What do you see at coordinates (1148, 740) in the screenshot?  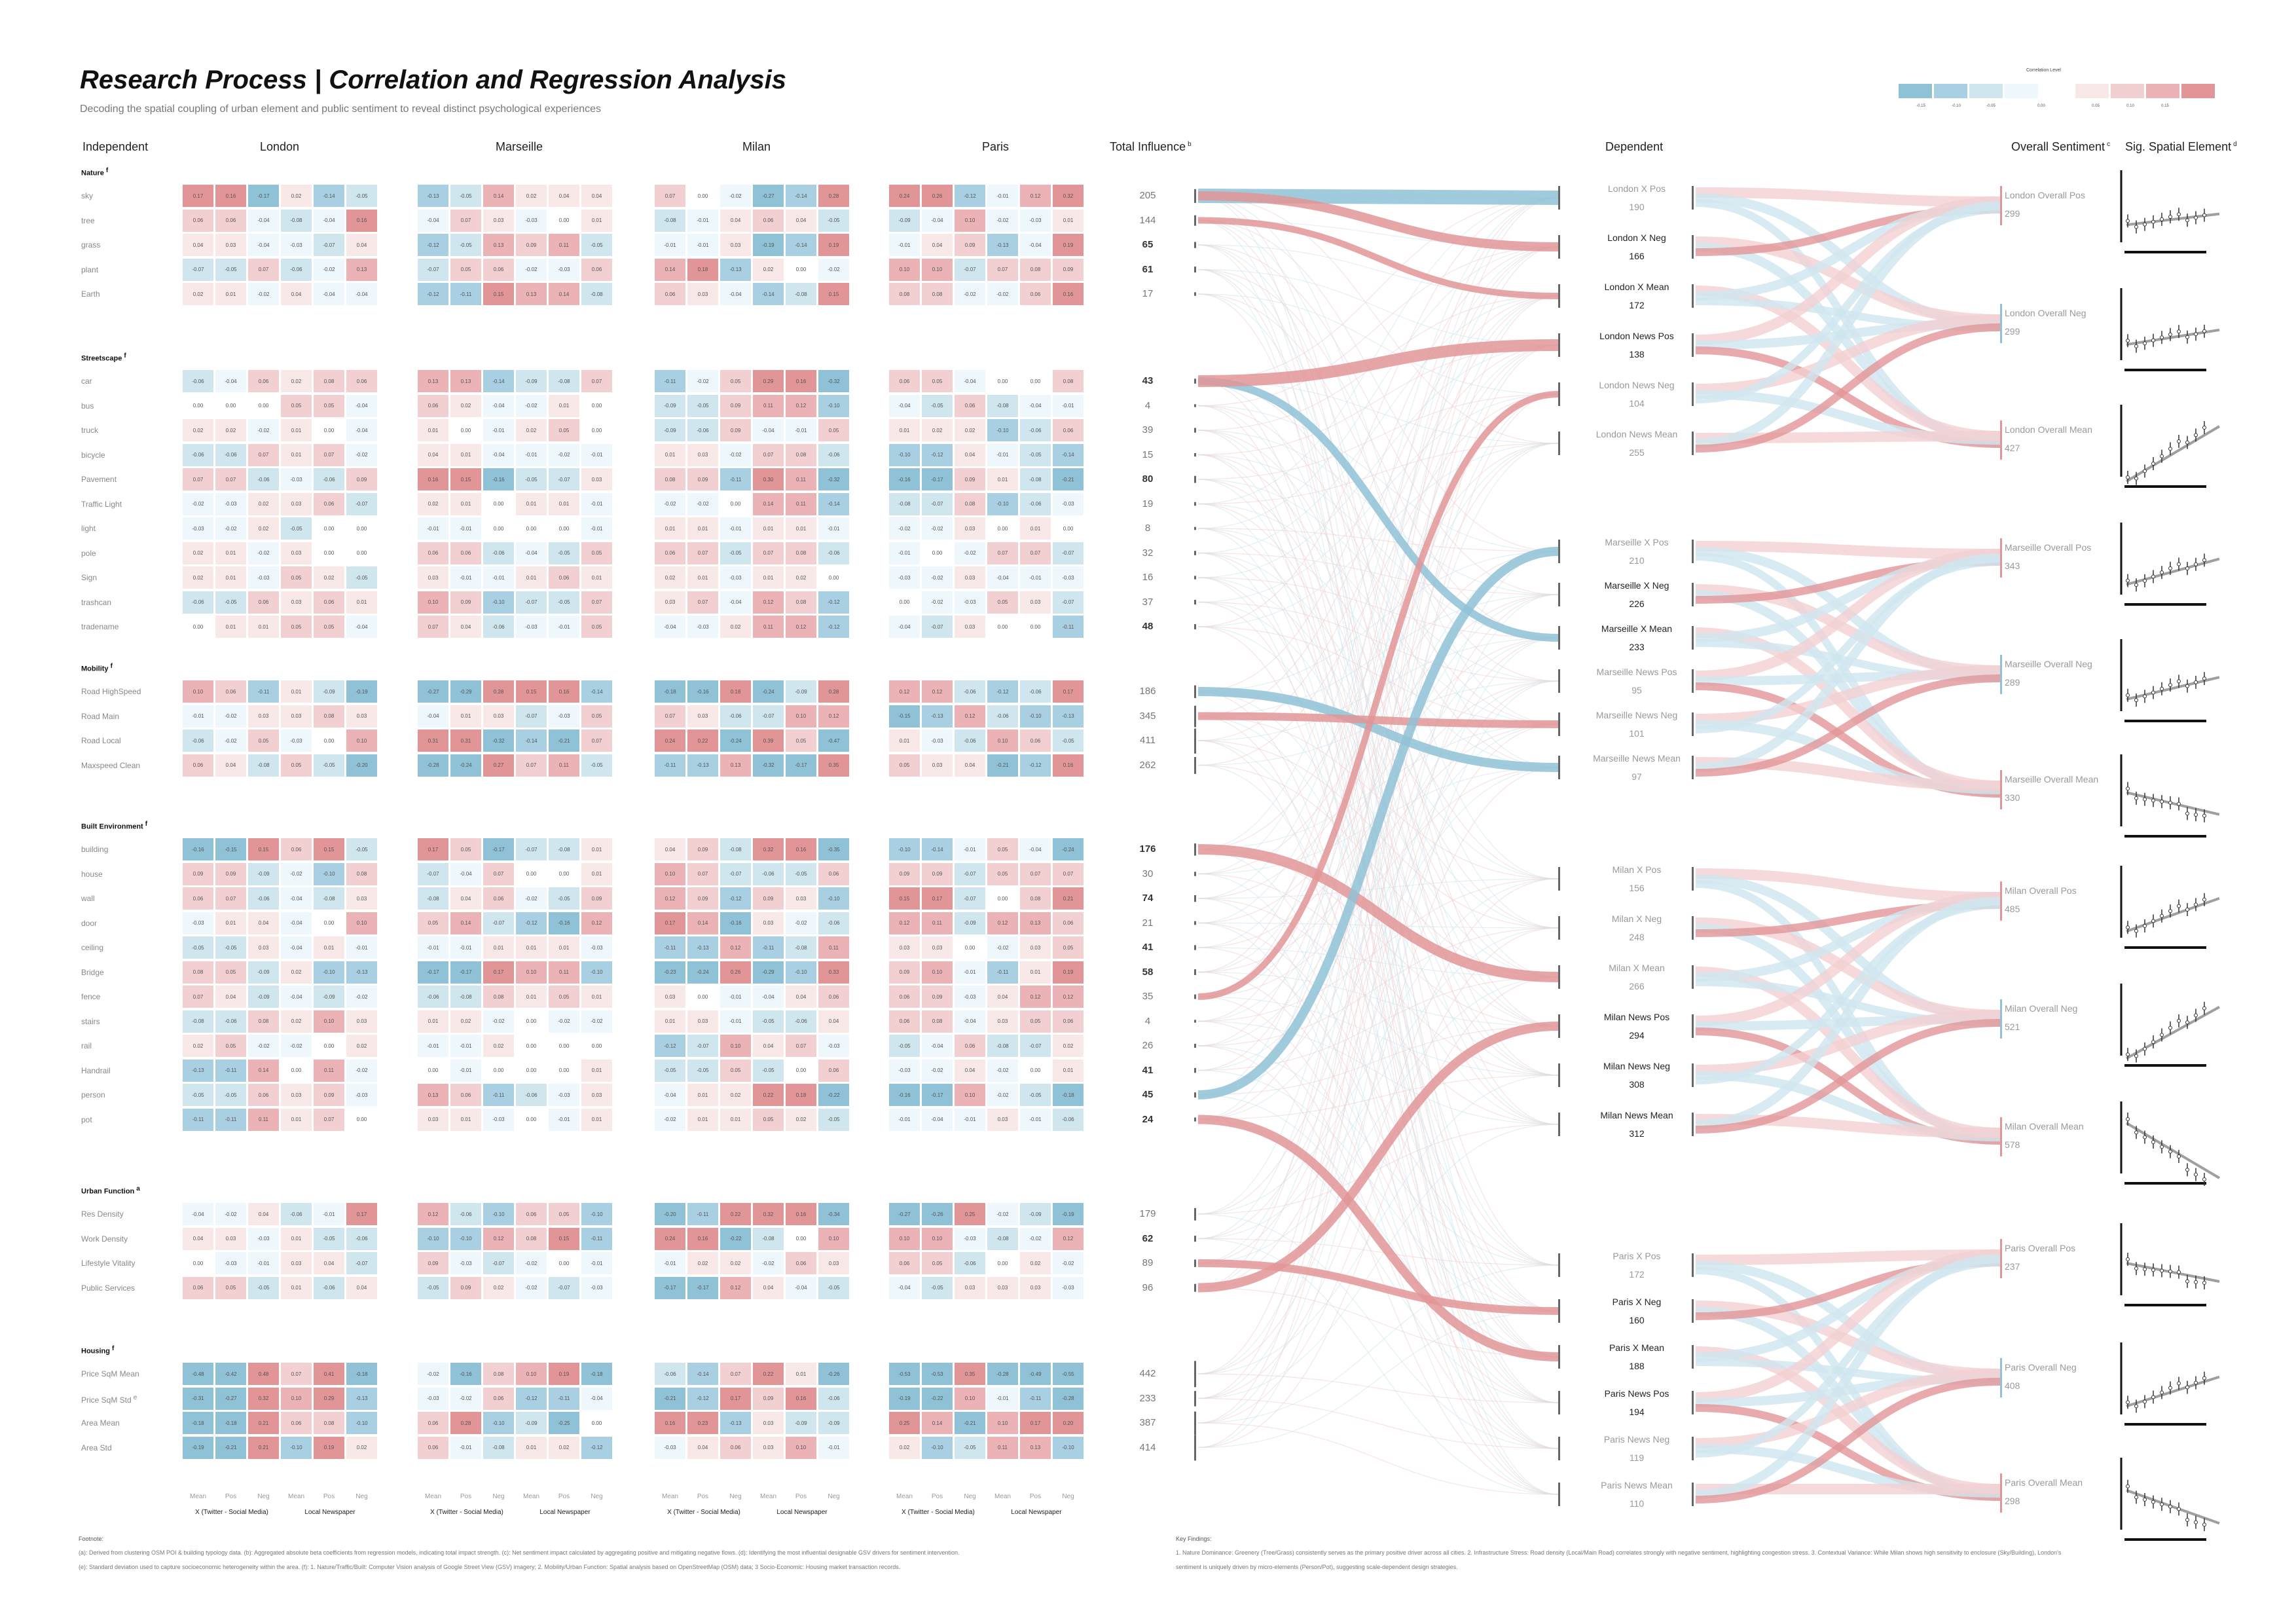 I see `total-influence-value: 411` at bounding box center [1148, 740].